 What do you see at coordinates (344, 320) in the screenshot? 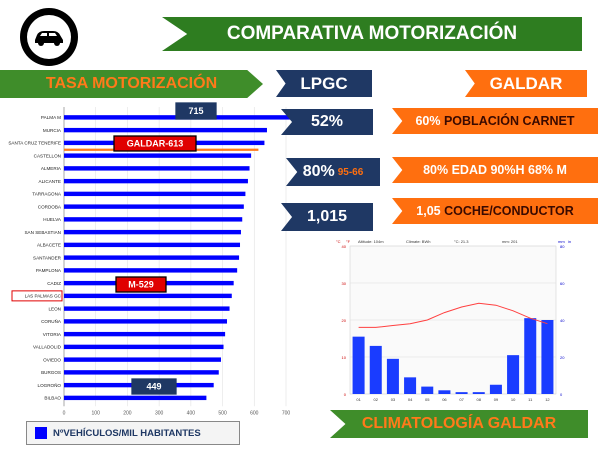
I see `climate-left-tick: 20` at bounding box center [344, 320].